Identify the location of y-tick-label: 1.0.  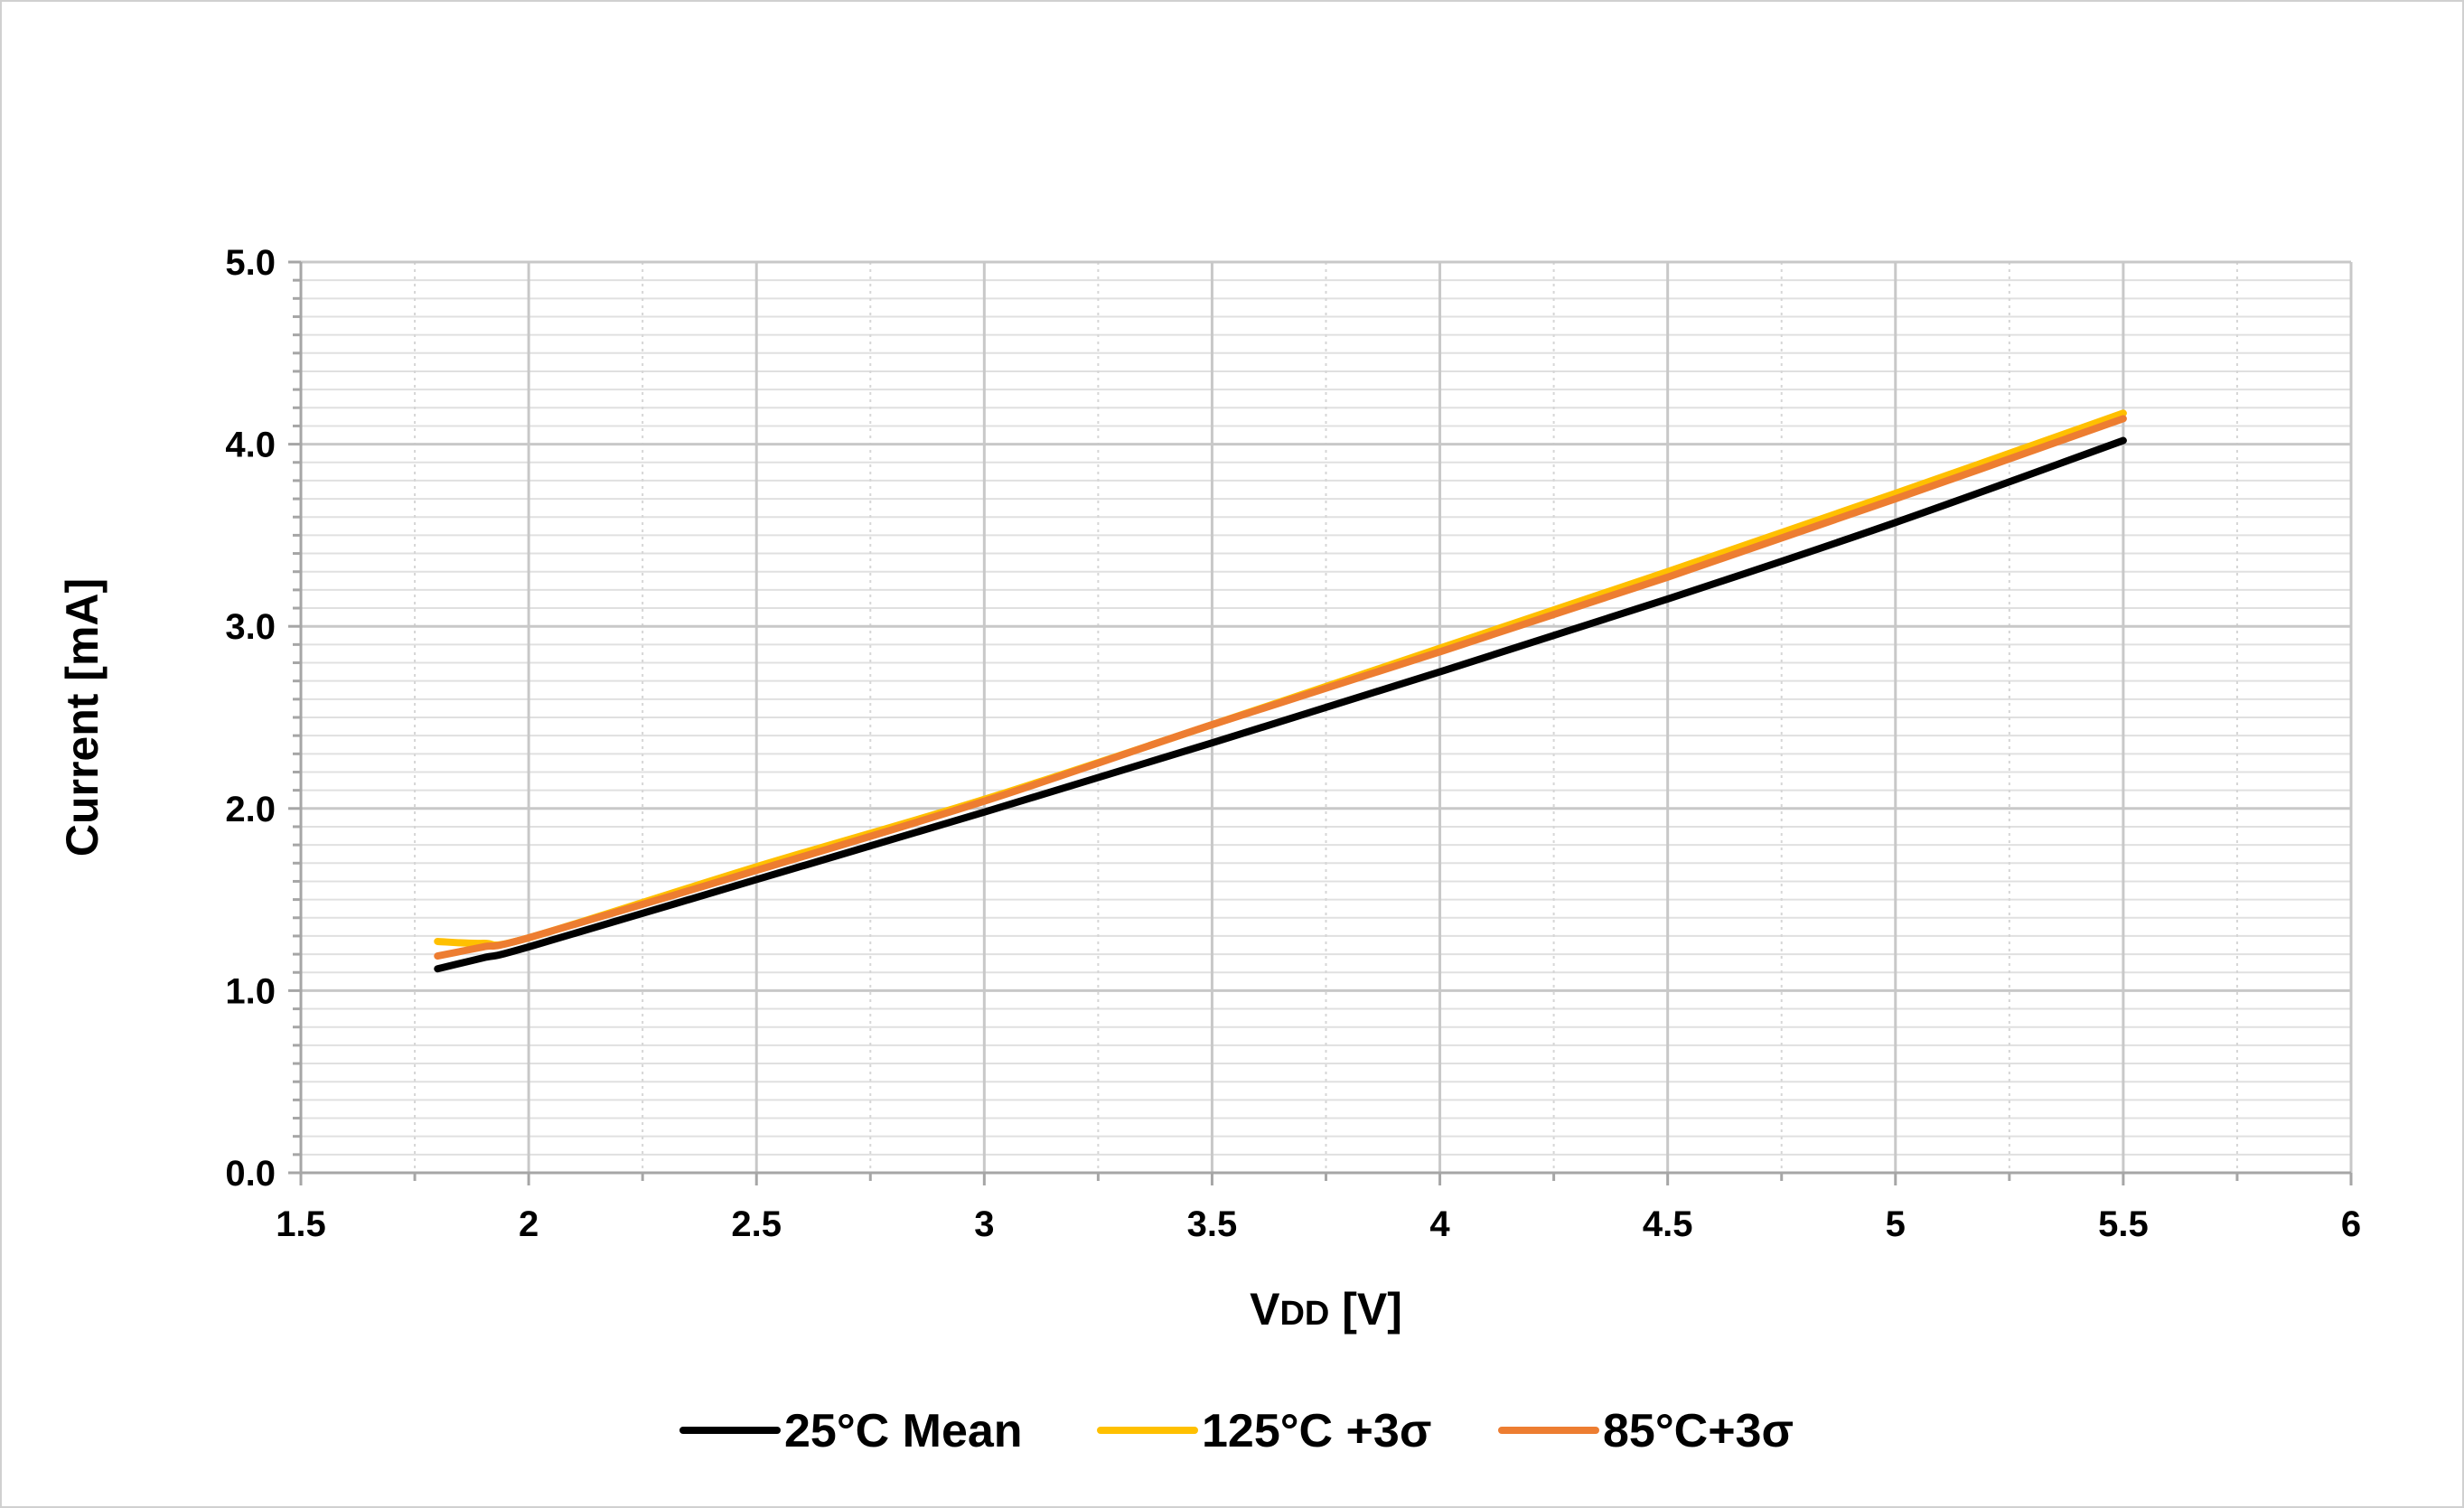
(250, 991).